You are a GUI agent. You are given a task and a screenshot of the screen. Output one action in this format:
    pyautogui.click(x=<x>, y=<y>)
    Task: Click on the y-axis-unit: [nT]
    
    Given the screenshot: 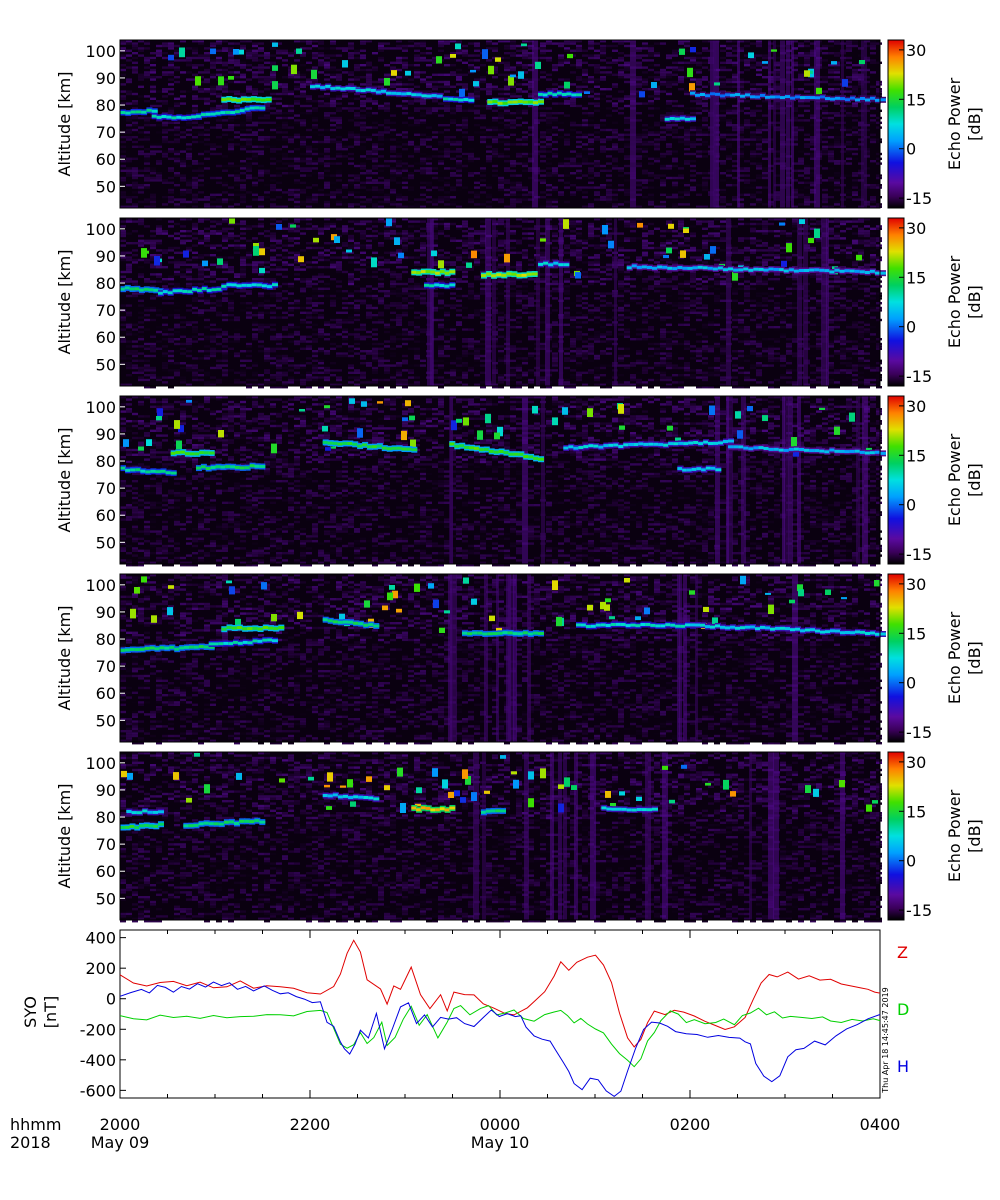 What is the action you would take?
    pyautogui.click(x=50, y=1012)
    